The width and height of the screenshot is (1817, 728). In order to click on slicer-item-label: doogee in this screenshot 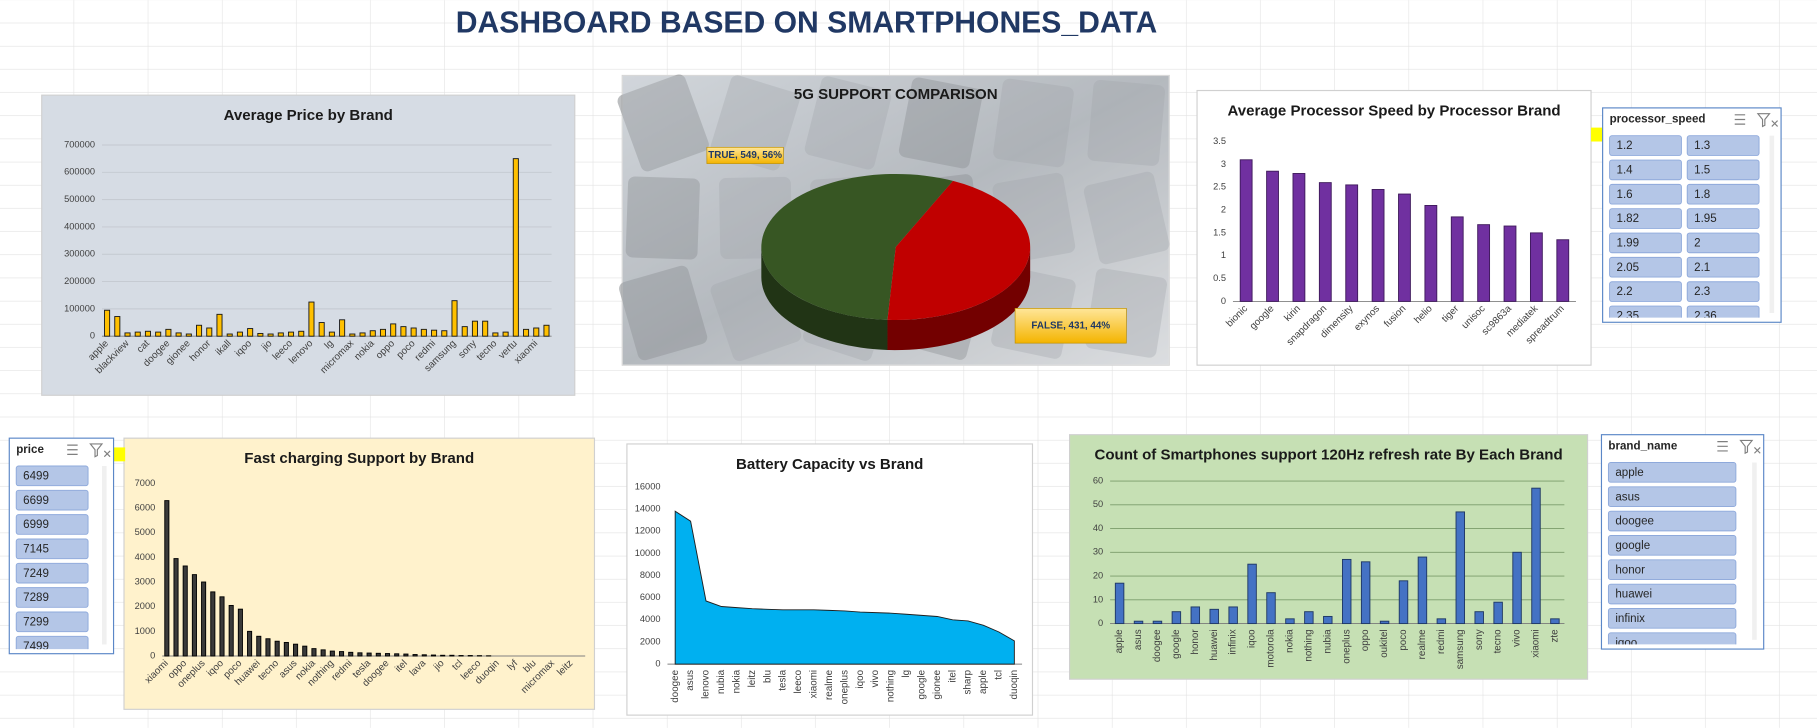, I will do `click(1634, 522)`.